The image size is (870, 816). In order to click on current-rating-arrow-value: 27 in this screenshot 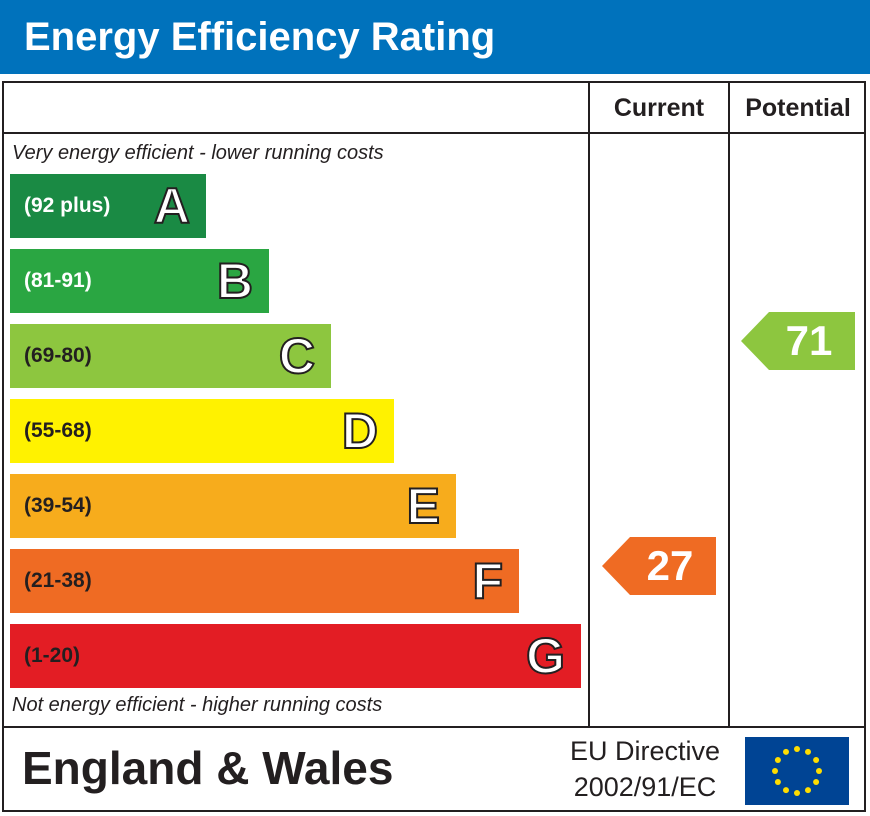, I will do `click(670, 565)`.